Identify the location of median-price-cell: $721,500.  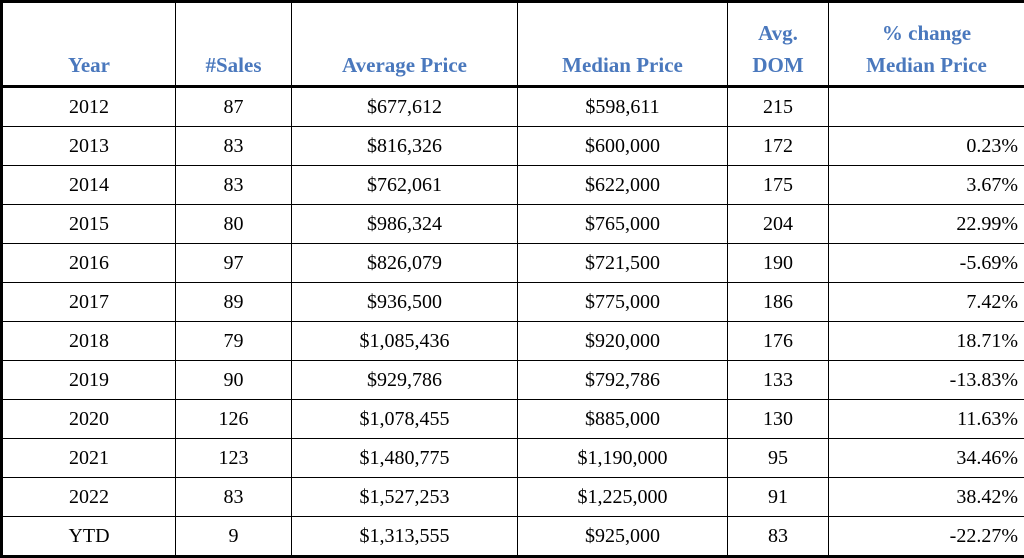
(623, 263).